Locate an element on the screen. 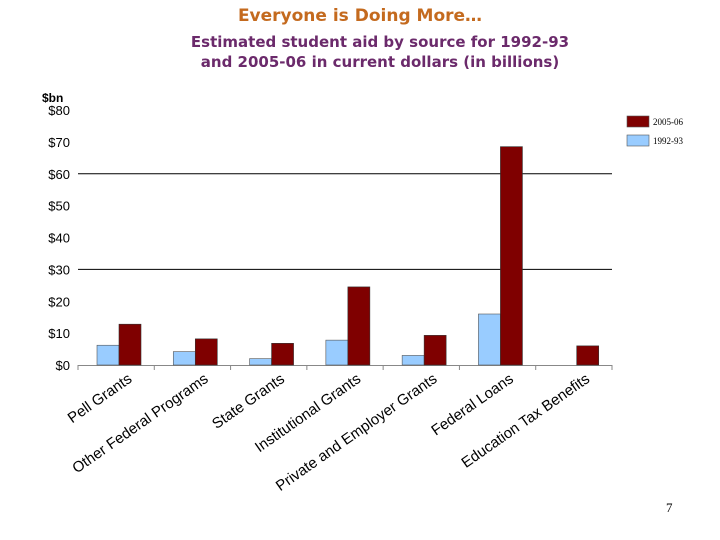 The image size is (720, 540). y-tick-label: $40 is located at coordinates (59, 238).